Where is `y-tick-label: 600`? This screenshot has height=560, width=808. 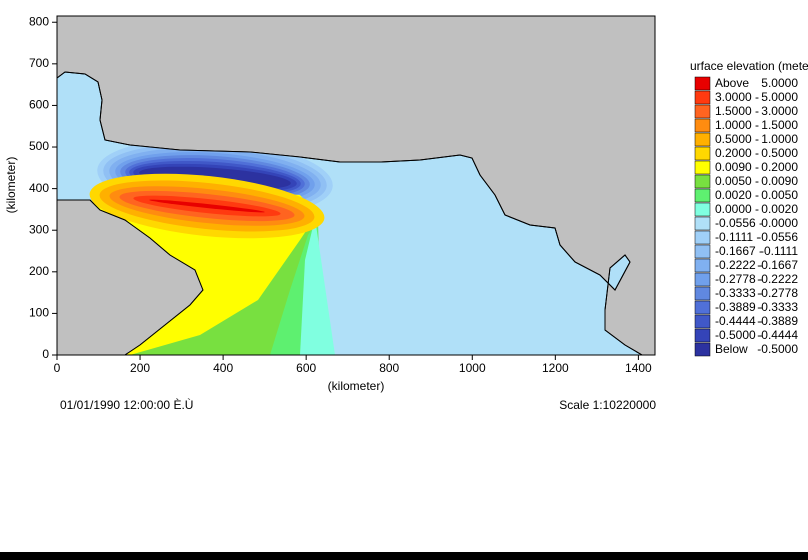
y-tick-label: 600 is located at coordinates (39, 105).